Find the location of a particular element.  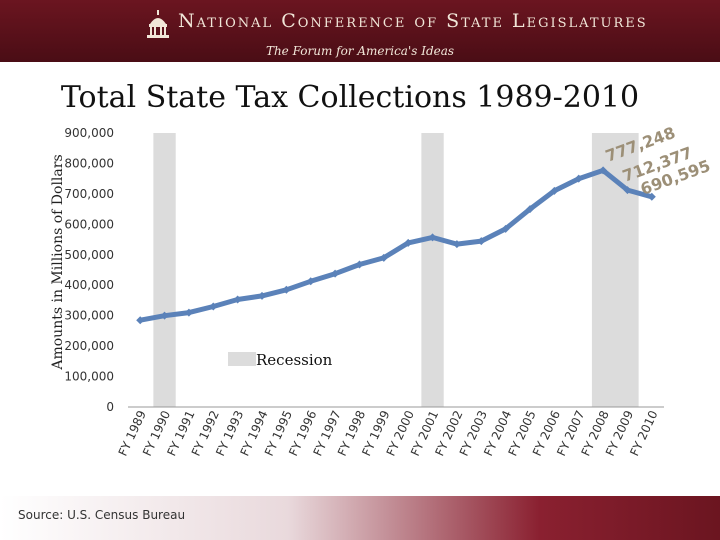

legend-swatch-recession is located at coordinates (242, 359).